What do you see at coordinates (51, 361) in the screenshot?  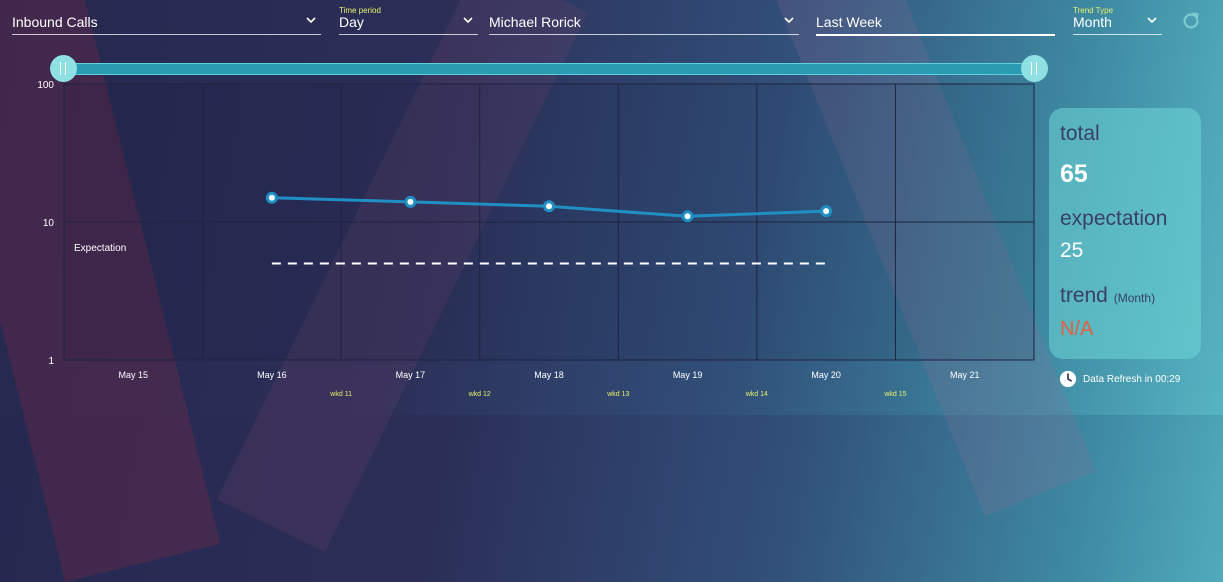 I see `y-tick-label: 1` at bounding box center [51, 361].